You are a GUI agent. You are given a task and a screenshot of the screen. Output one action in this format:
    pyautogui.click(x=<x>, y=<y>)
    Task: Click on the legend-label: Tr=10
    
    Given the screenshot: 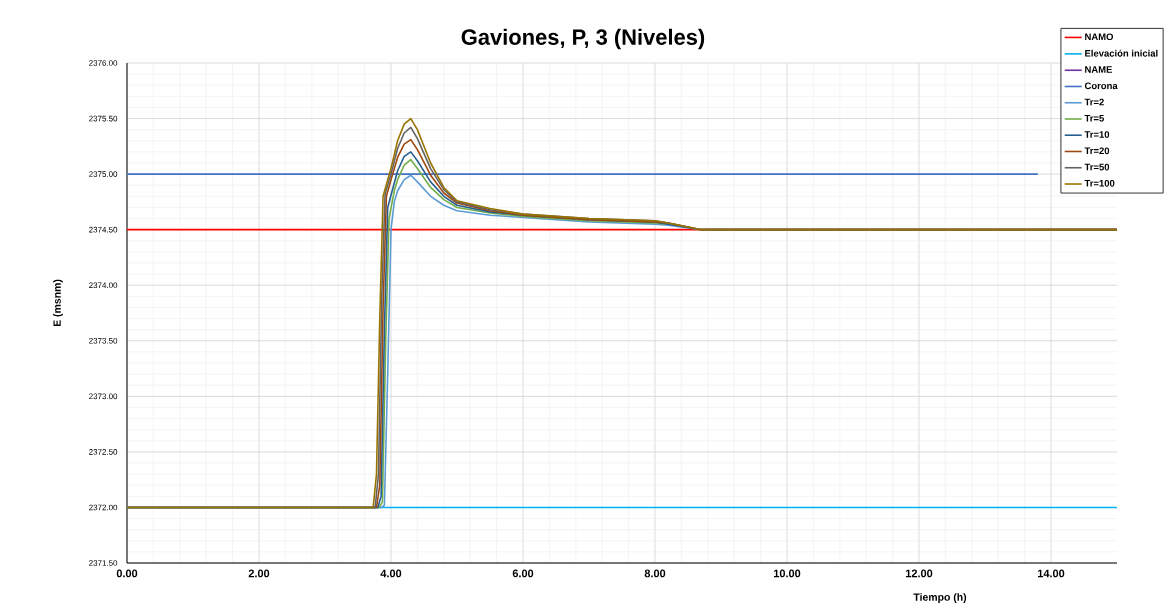 What is the action you would take?
    pyautogui.click(x=1097, y=134)
    